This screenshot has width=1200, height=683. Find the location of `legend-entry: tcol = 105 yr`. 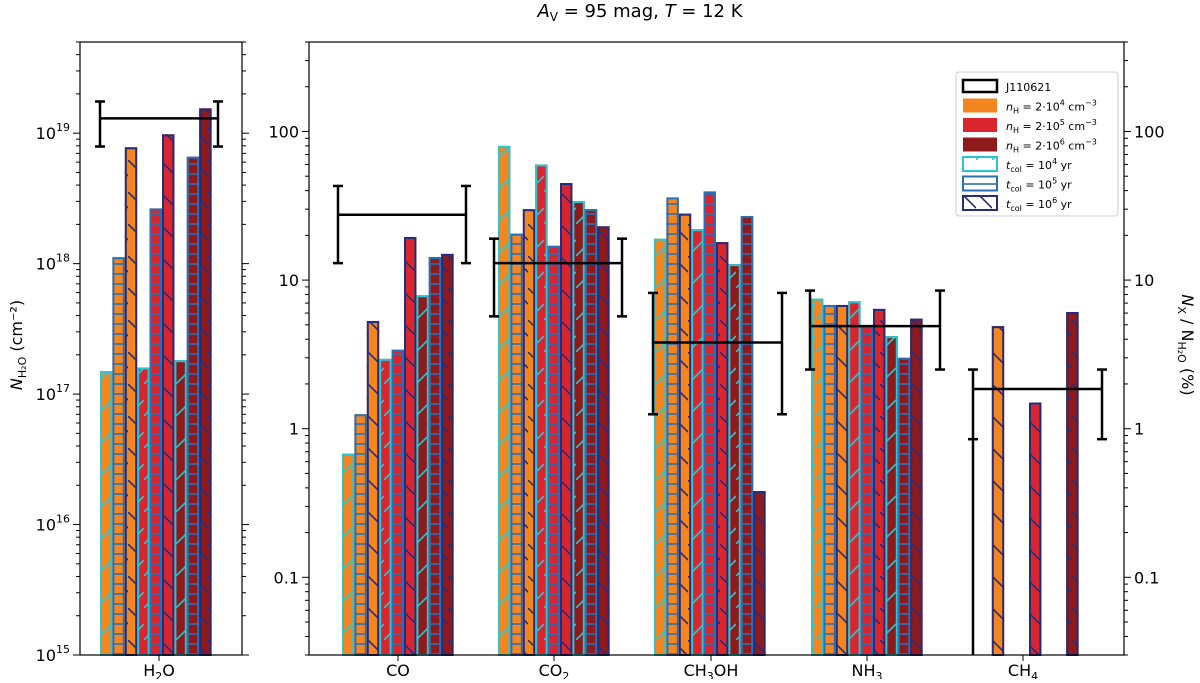

legend-entry: tcol = 105 yr is located at coordinates (1017, 184).